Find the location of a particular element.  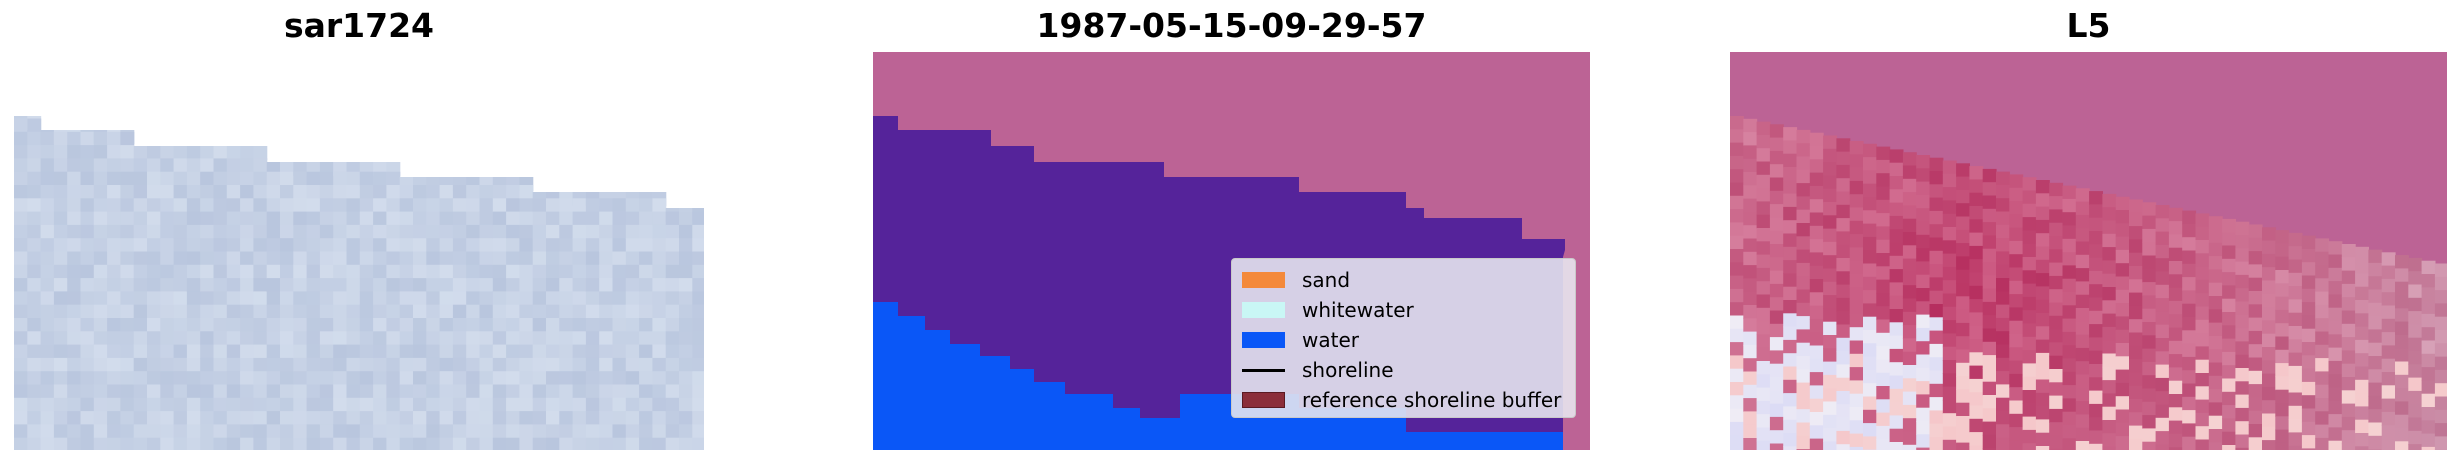

panel-title-index: L5 is located at coordinates (2088, 25).